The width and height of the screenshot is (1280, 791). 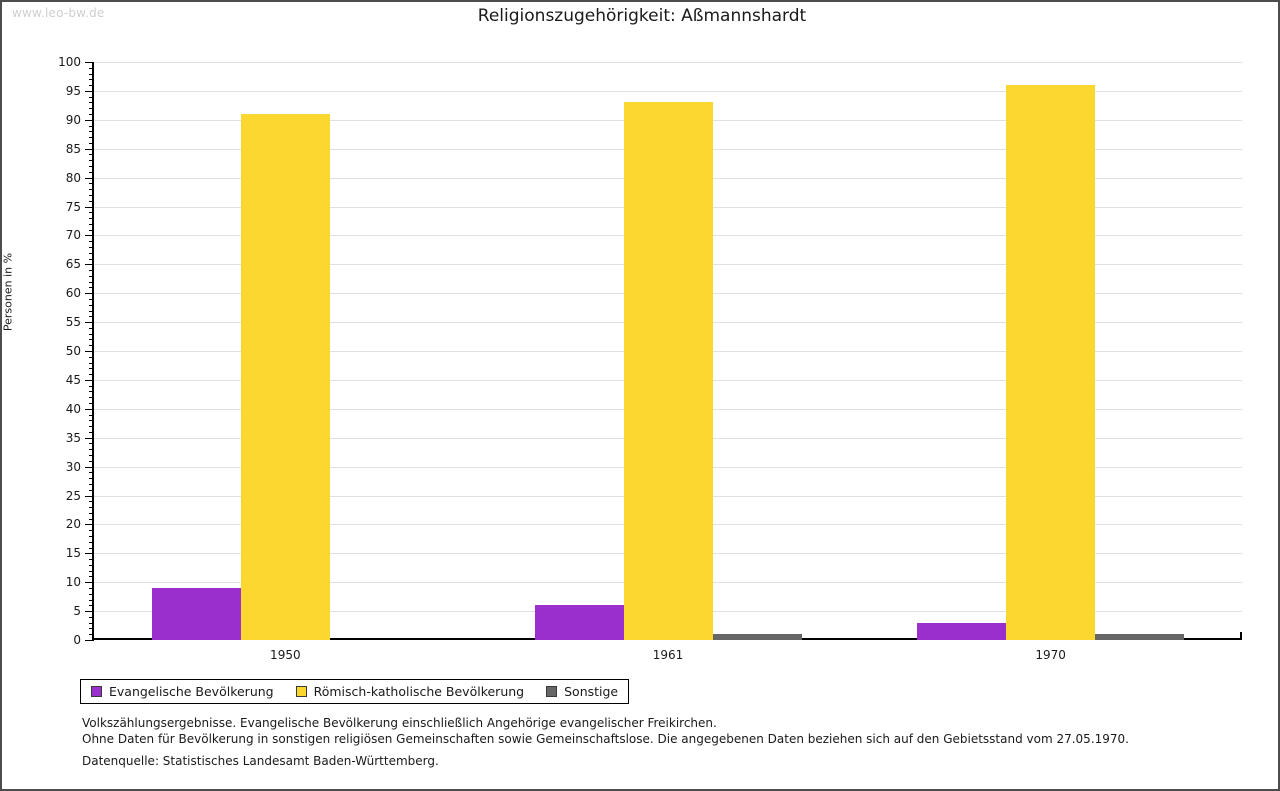 I want to click on legend-item-0: Evangelische Bevölkerung, so click(x=182, y=691).